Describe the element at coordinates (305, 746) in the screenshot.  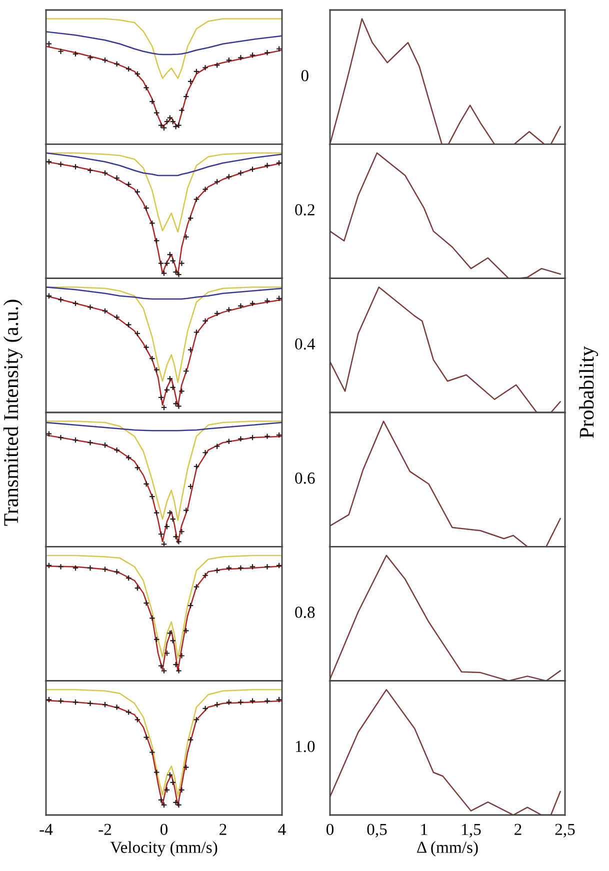
I see `text: 1.0` at that location.